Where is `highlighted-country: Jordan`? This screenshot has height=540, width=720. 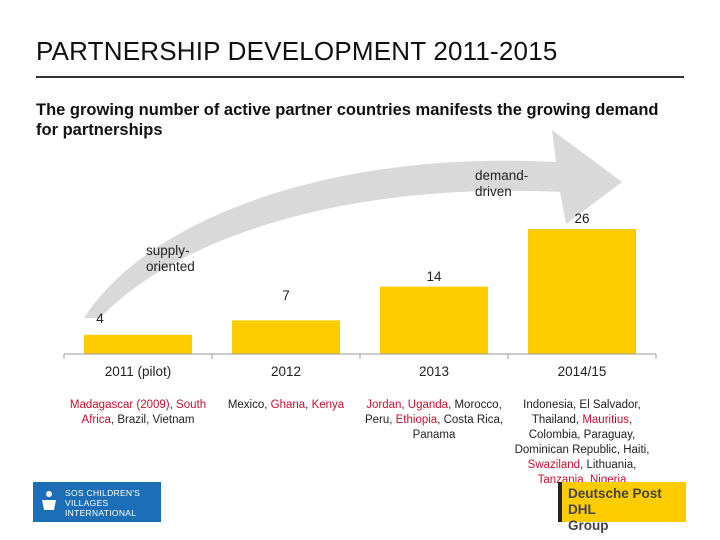 highlighted-country: Jordan is located at coordinates (384, 405).